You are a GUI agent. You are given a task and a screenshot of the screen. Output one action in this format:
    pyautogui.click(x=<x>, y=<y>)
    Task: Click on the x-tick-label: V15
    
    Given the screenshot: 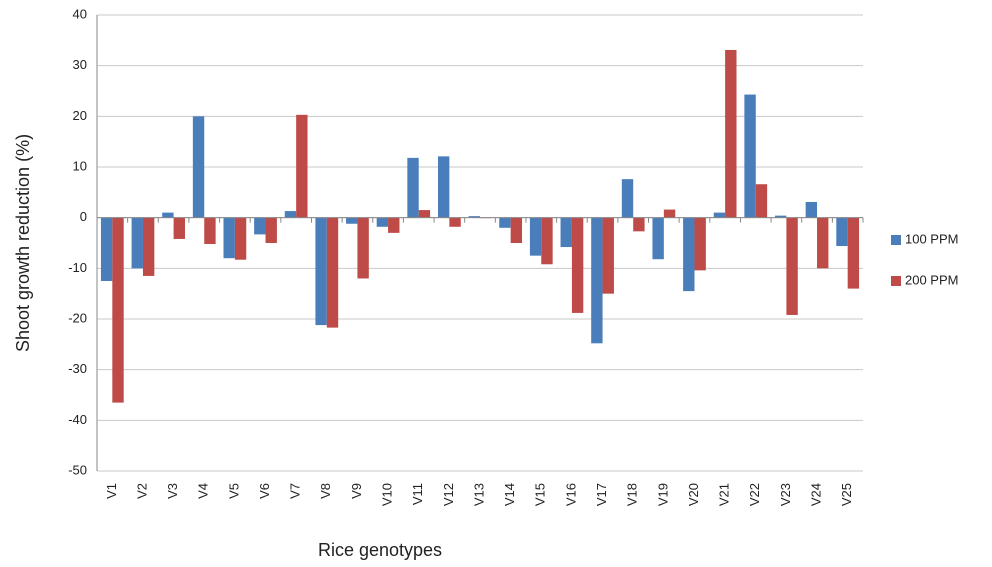 What is the action you would take?
    pyautogui.click(x=540, y=494)
    